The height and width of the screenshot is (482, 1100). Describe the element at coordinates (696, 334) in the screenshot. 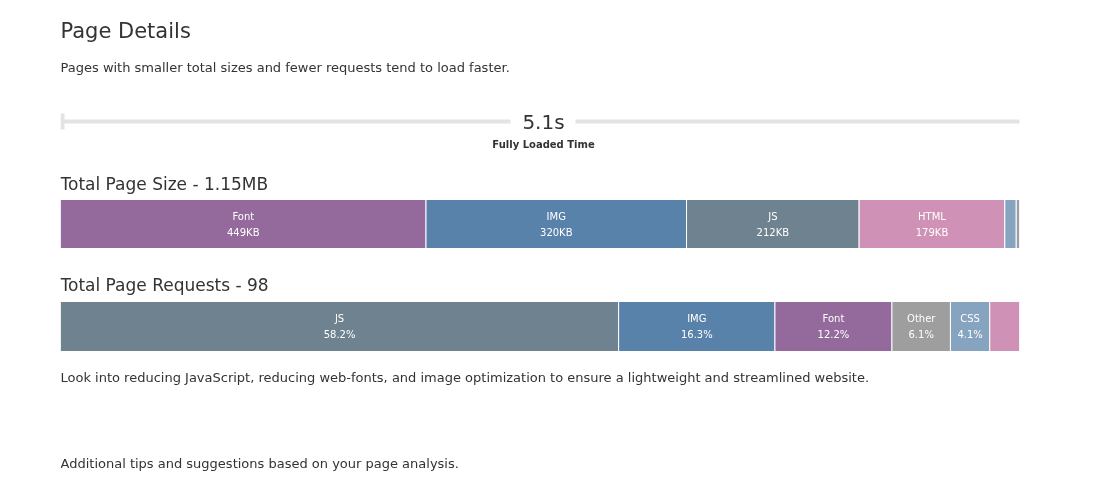

I see `data-label: 16.3%` at that location.